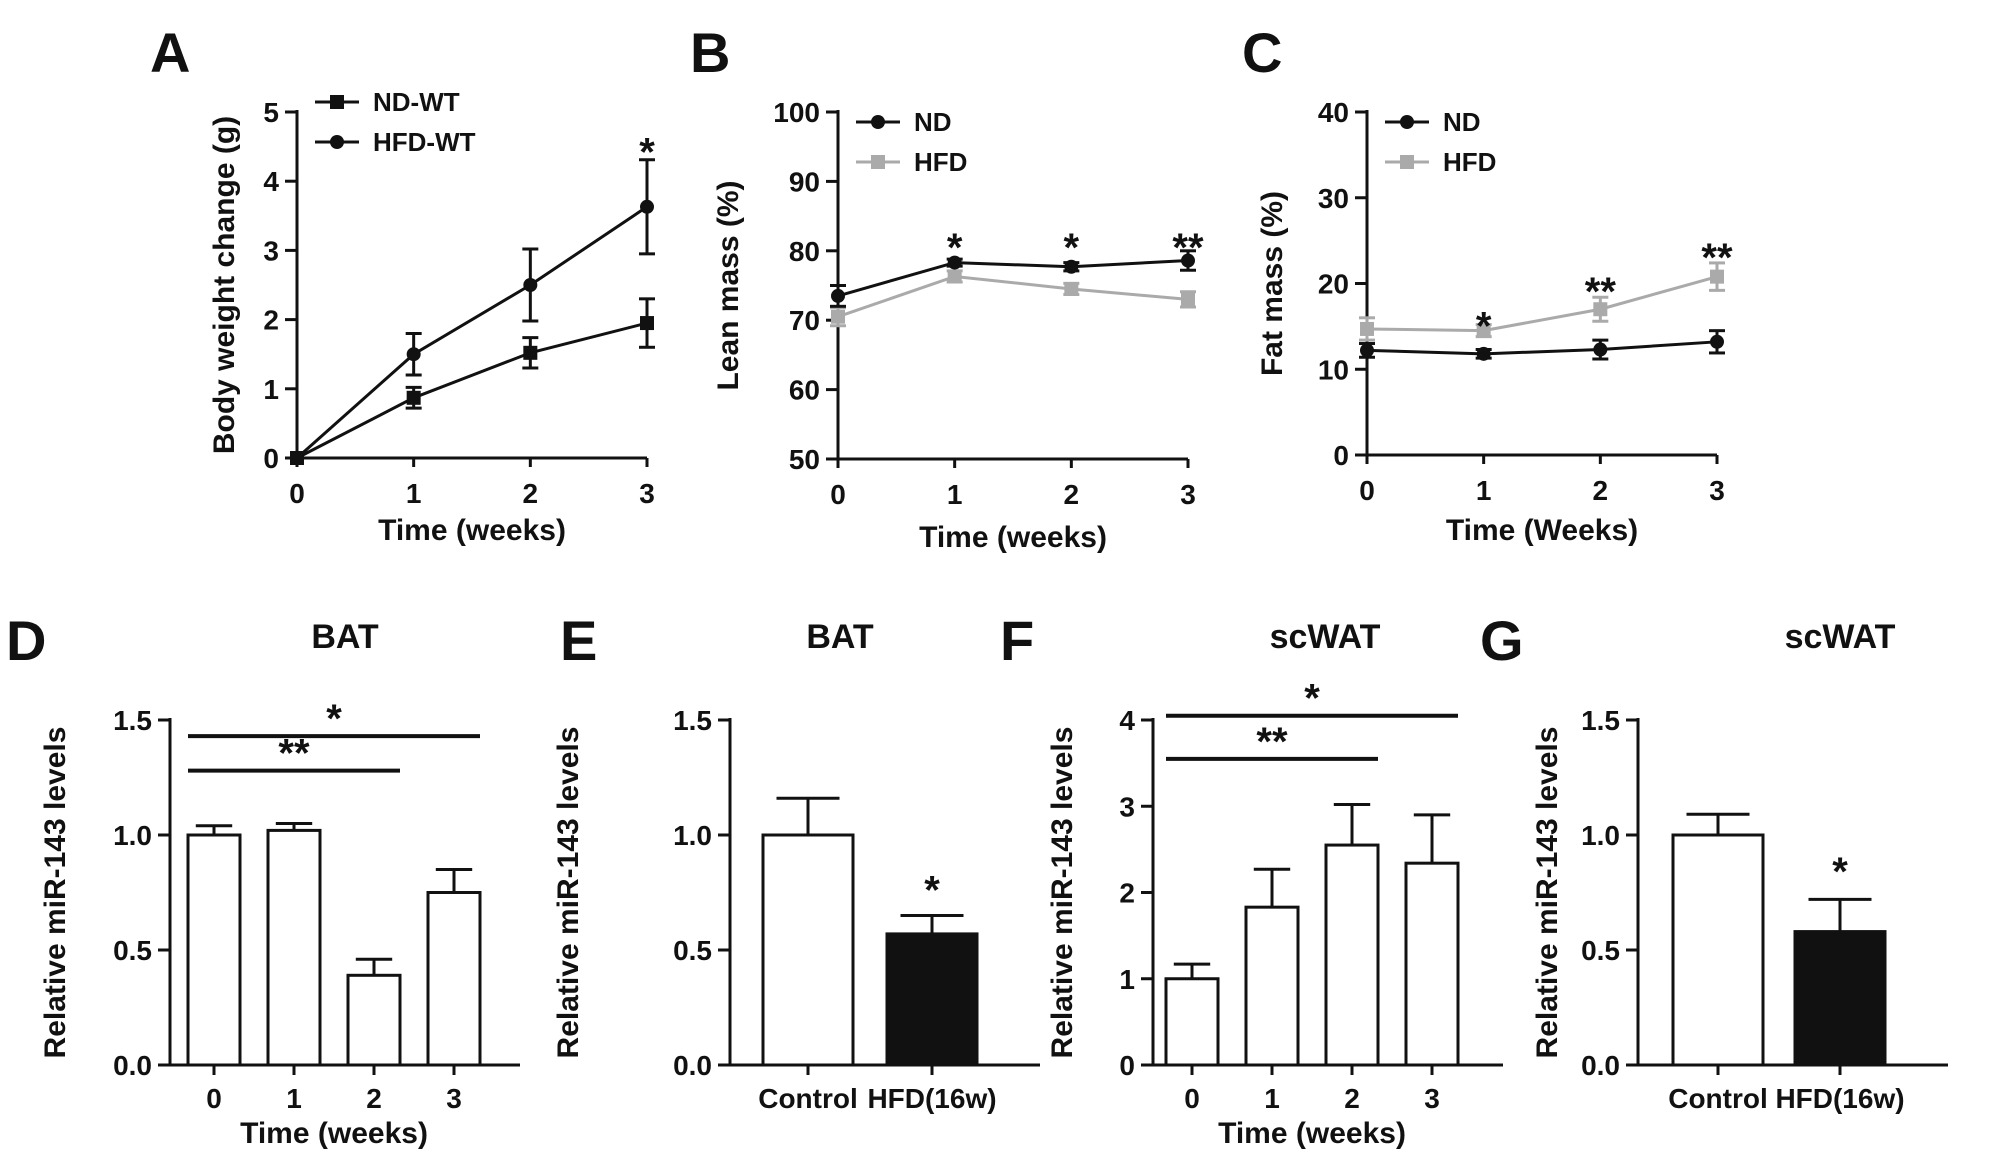  I want to click on x-tick-label: Control, so click(808, 1098).